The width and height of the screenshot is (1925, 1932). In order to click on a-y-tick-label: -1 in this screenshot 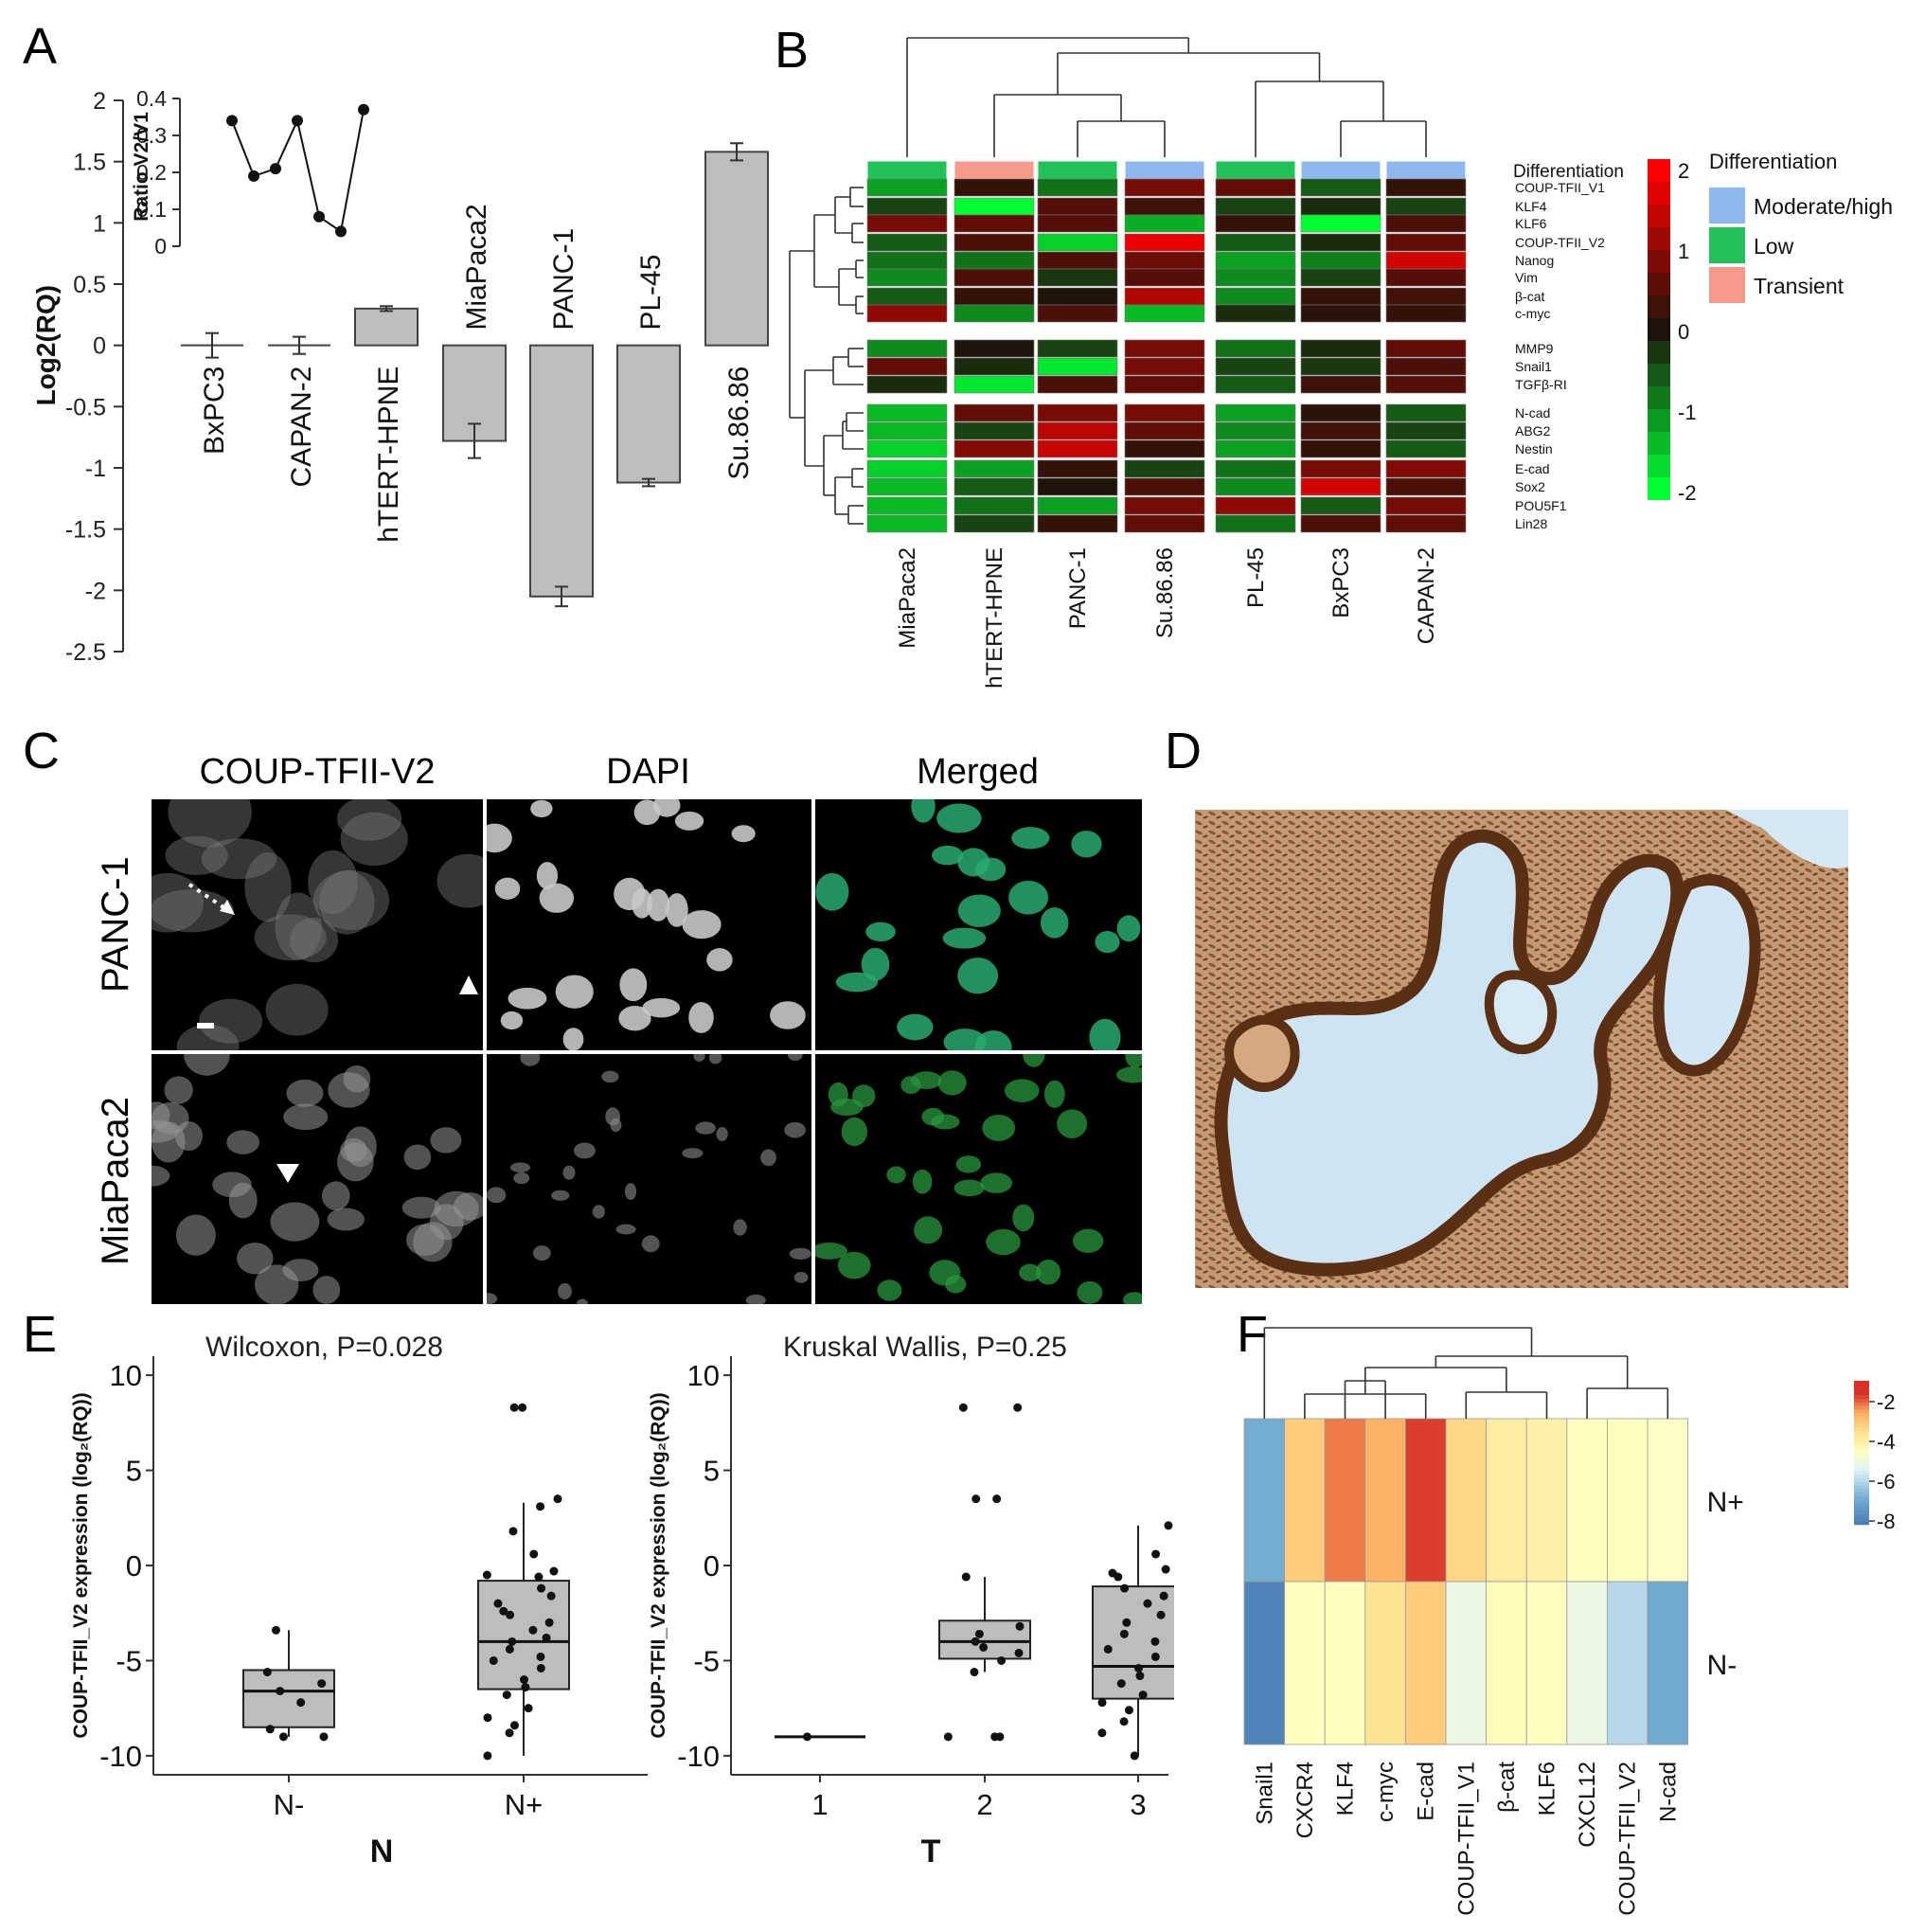, I will do `click(95, 469)`.